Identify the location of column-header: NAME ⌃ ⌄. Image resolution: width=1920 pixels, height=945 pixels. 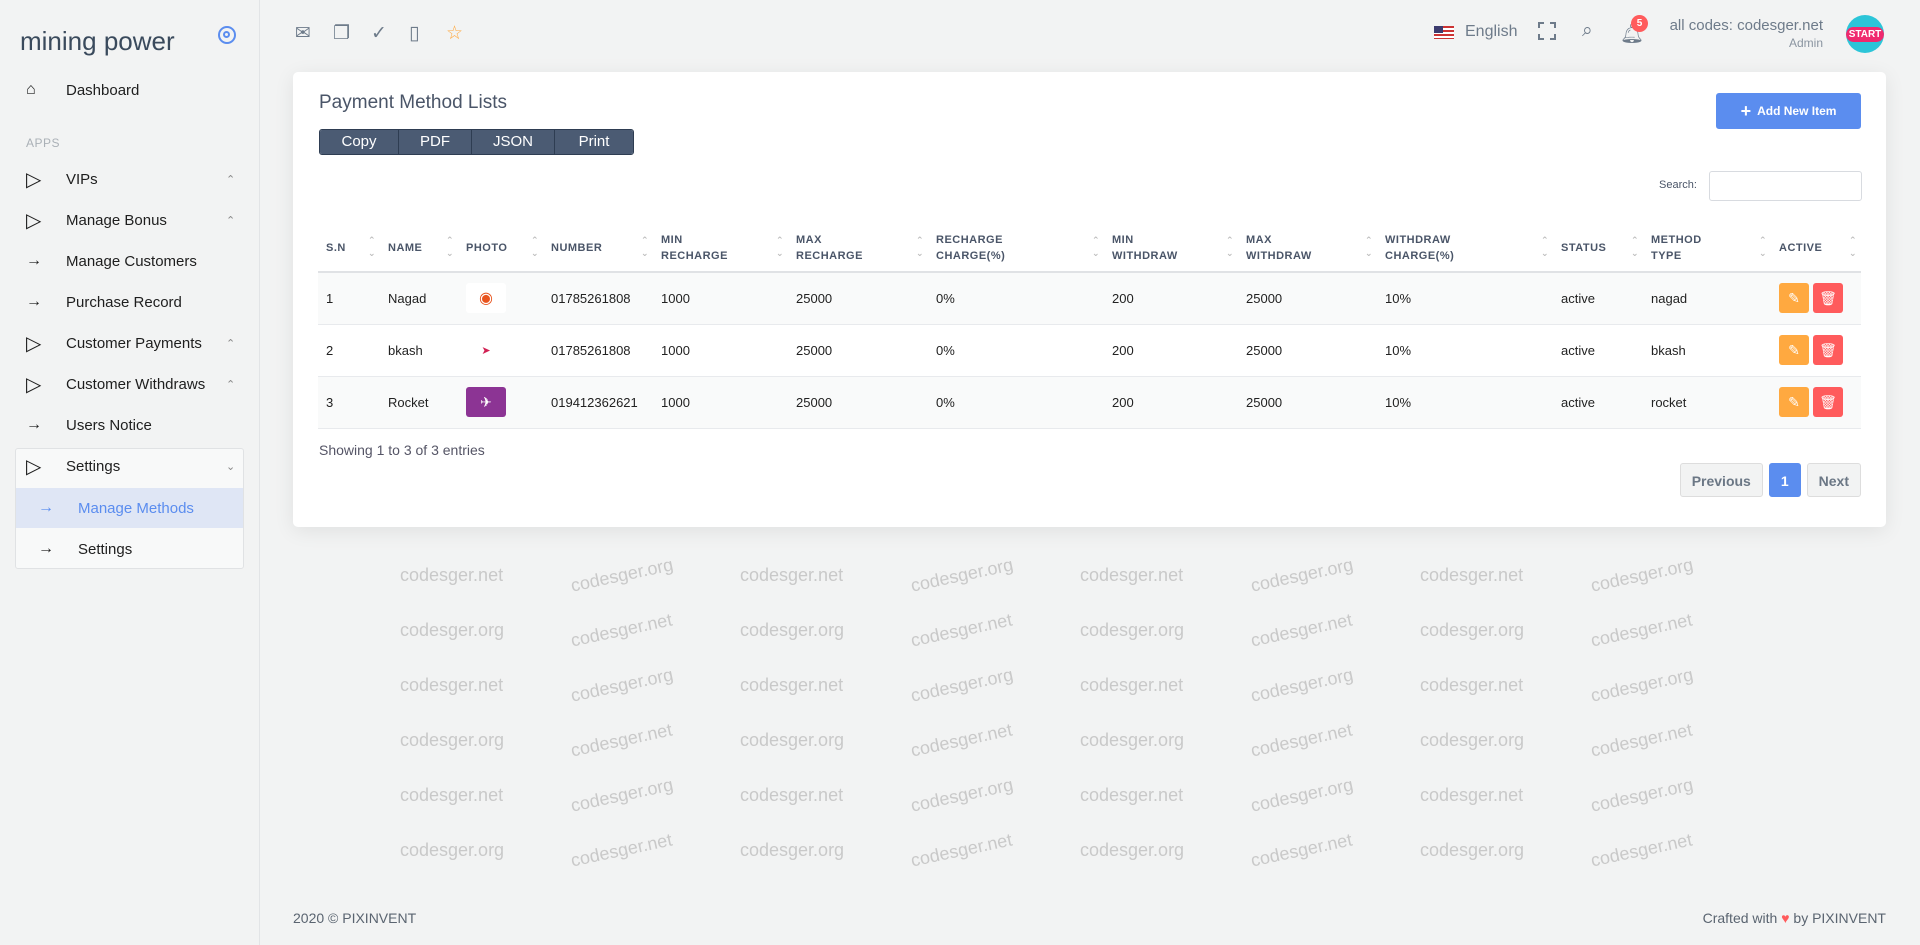
(419, 248).